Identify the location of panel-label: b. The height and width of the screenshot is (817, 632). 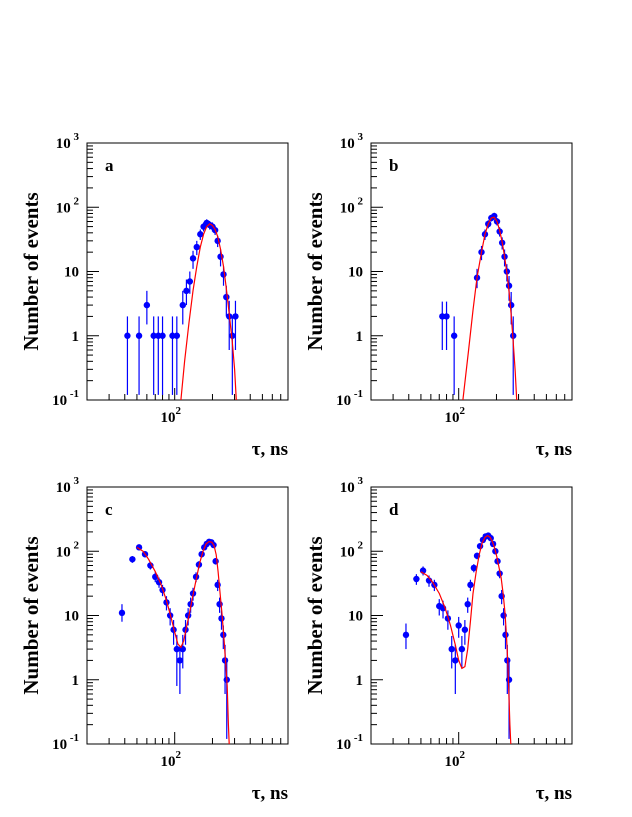
(393, 165).